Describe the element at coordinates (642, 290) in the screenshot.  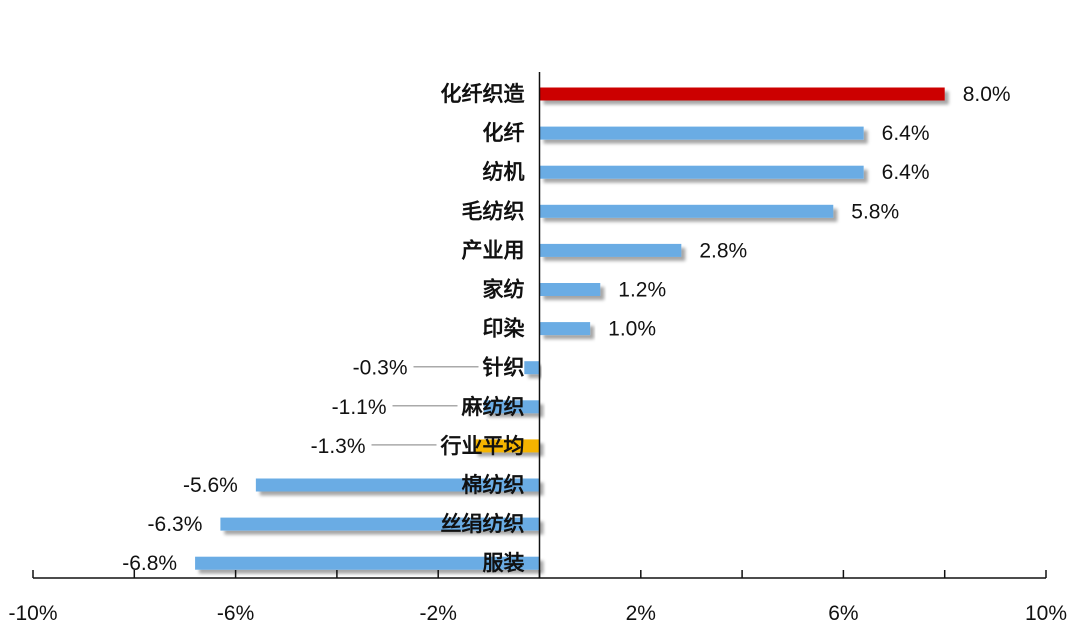
I see `data-label: 1.2%` at that location.